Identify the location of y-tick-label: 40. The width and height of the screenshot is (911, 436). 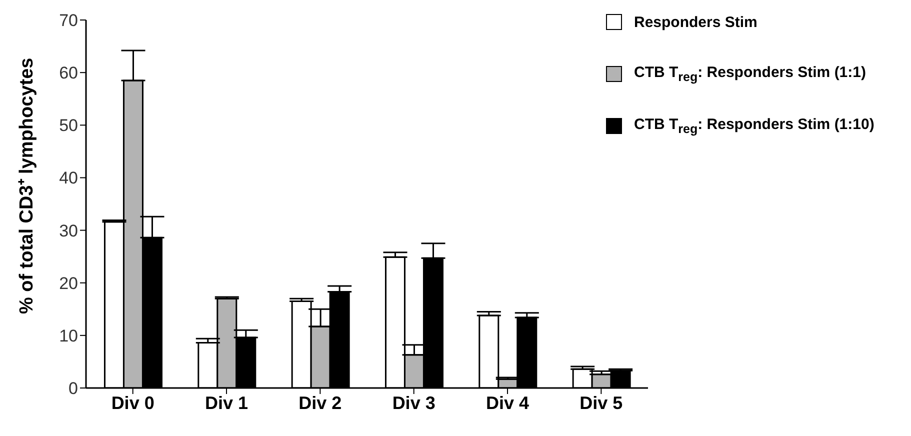
(68, 178).